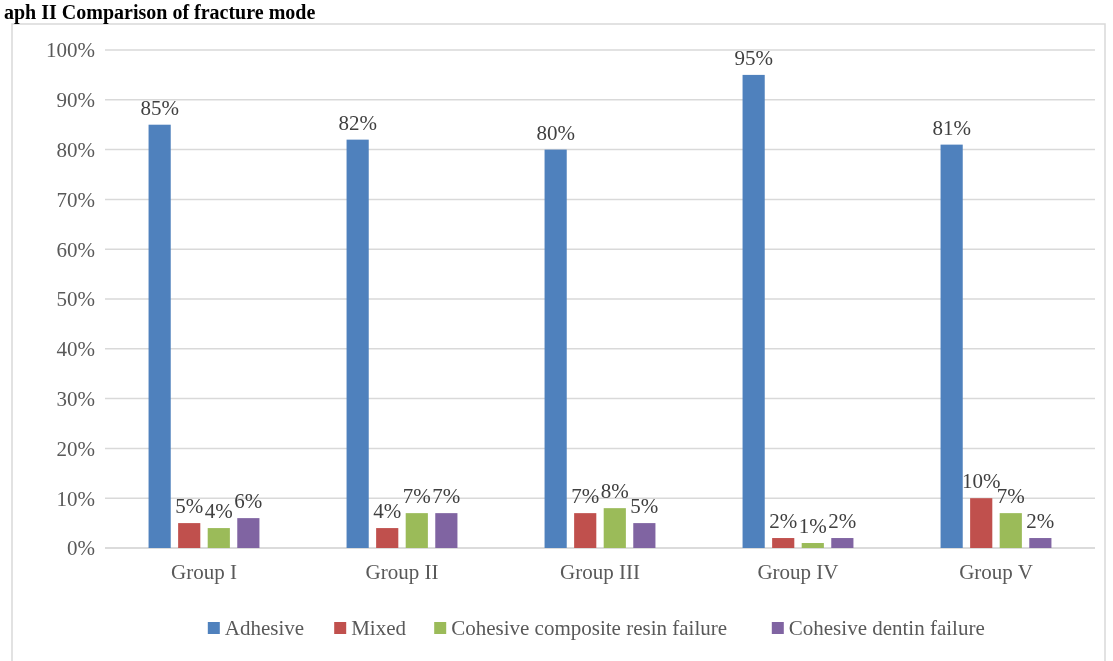  Describe the element at coordinates (75, 349) in the screenshot. I see `y-tick-label: 40%` at that location.